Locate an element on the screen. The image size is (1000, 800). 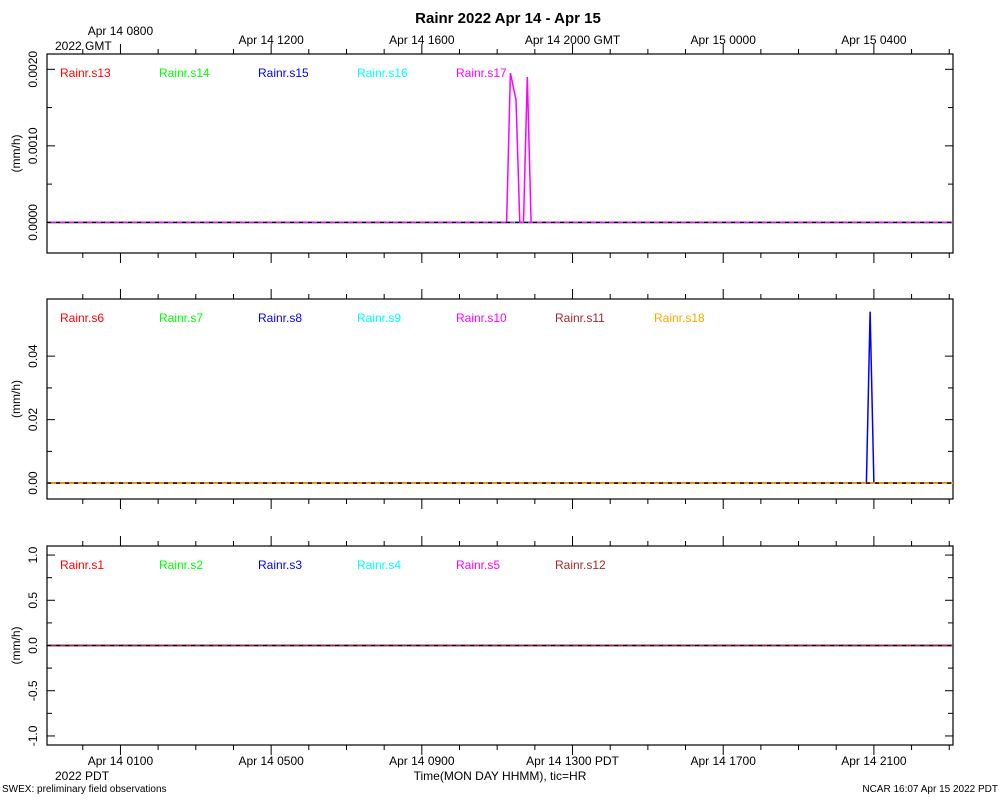
legend-entry: Rainr.s4 is located at coordinates (379, 565).